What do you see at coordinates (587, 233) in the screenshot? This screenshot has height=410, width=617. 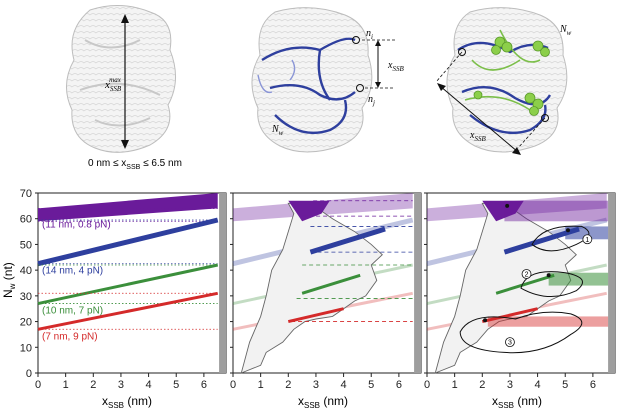 I see `band-blue` at bounding box center [587, 233].